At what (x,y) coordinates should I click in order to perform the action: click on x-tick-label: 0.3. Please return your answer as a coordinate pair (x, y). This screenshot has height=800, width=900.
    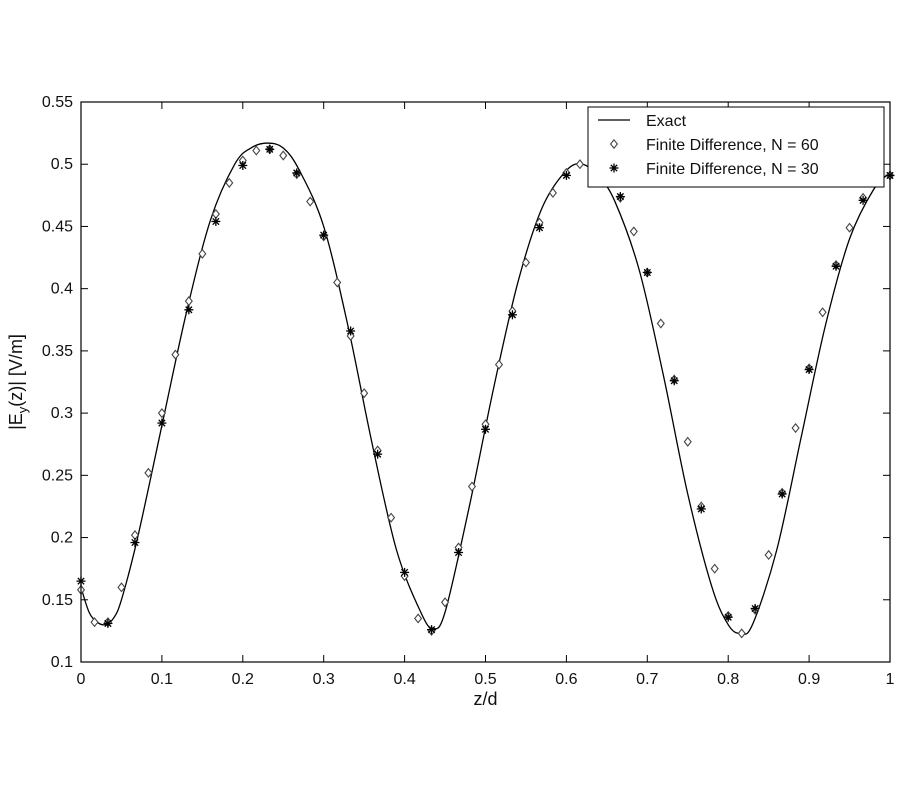
    Looking at the image, I should click on (324, 679).